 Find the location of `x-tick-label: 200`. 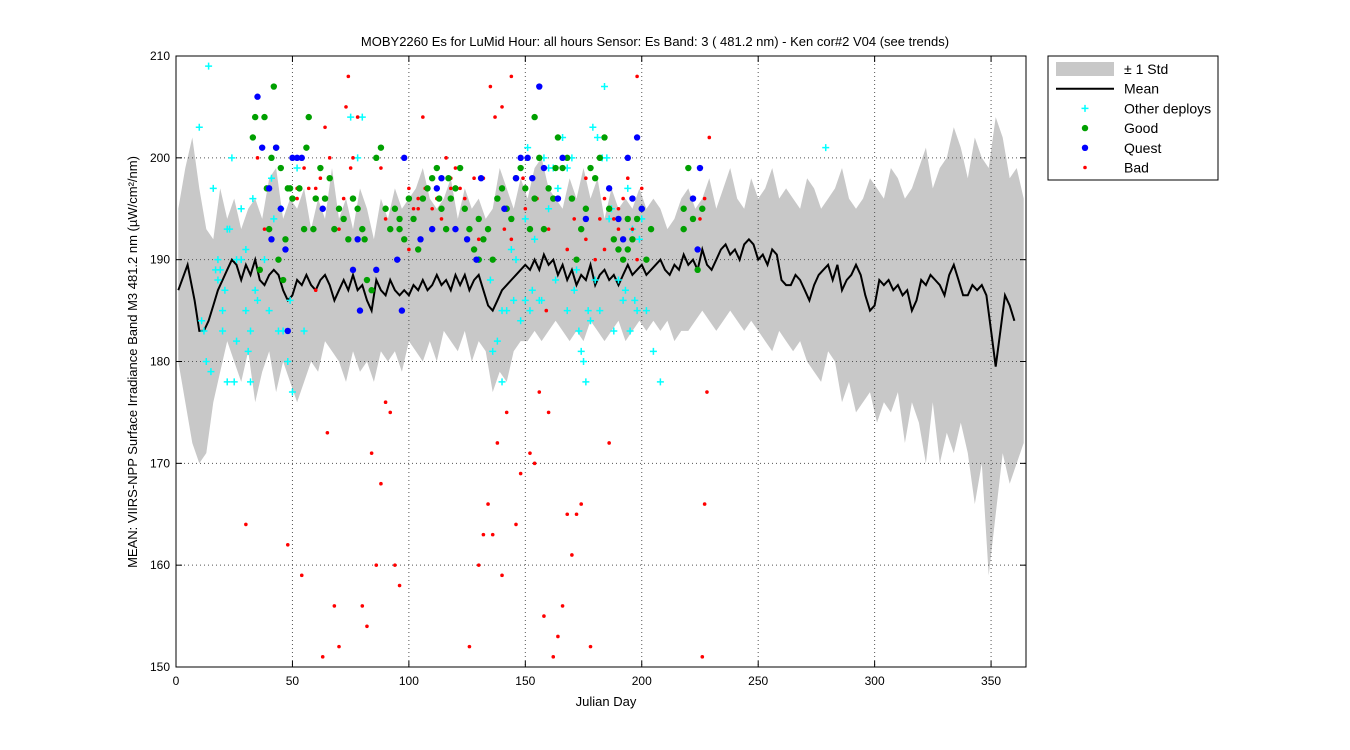

x-tick-label: 200 is located at coordinates (642, 681).